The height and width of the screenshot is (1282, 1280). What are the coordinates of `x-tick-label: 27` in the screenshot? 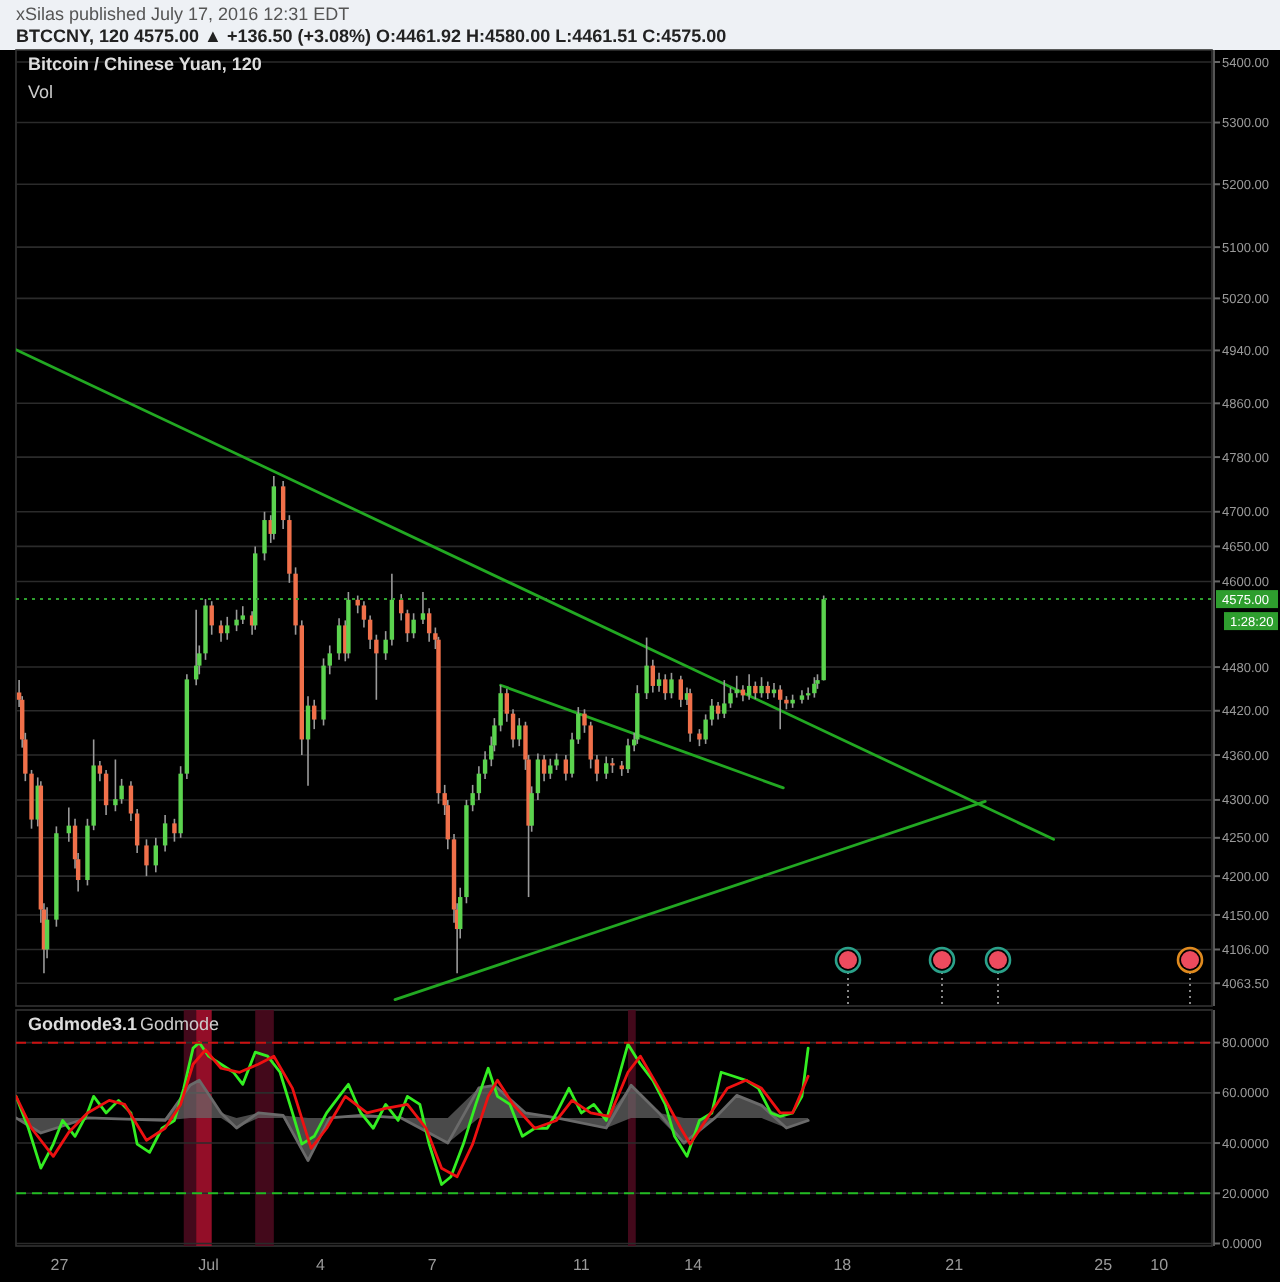 It's located at (60, 1265).